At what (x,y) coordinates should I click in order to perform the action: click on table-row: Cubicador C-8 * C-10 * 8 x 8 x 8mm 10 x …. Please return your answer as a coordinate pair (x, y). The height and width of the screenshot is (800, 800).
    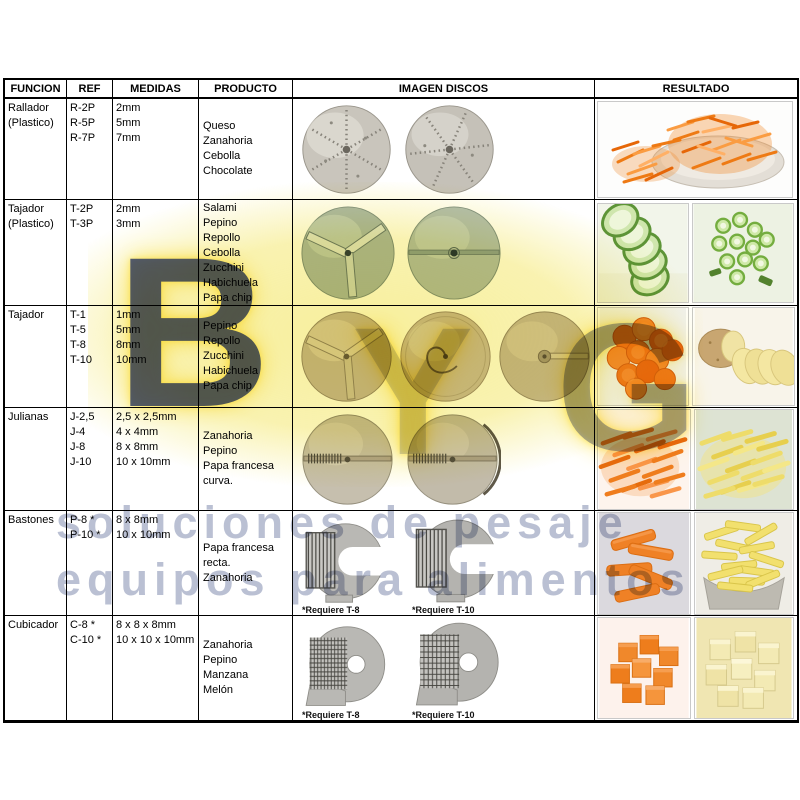
    Looking at the image, I should click on (401, 668).